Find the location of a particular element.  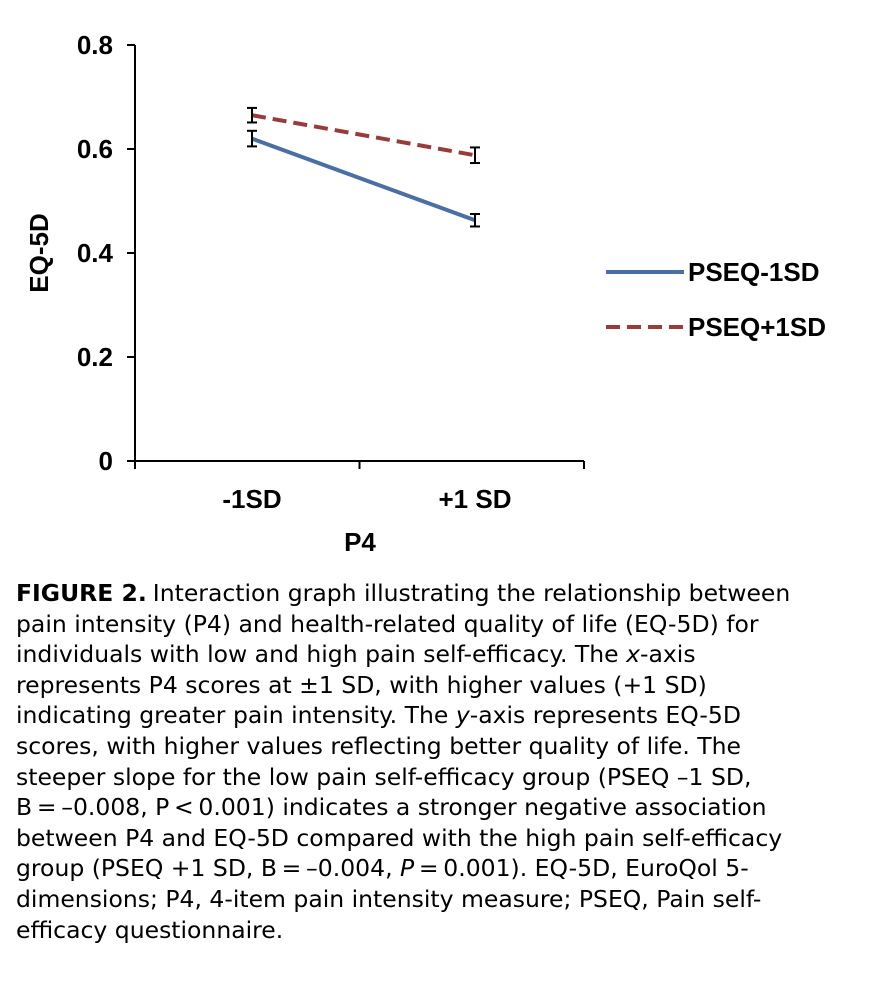

y-tick-label: 0.6 is located at coordinates (95, 149).